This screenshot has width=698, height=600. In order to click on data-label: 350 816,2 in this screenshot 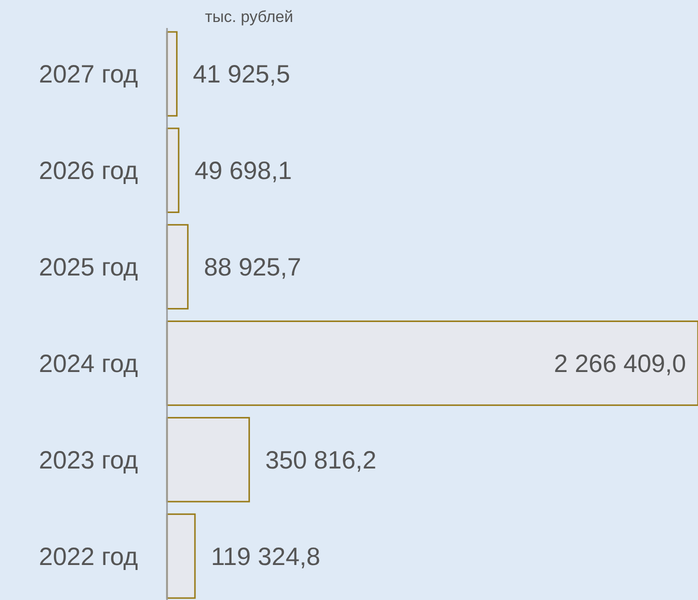, I will do `click(320, 460)`.